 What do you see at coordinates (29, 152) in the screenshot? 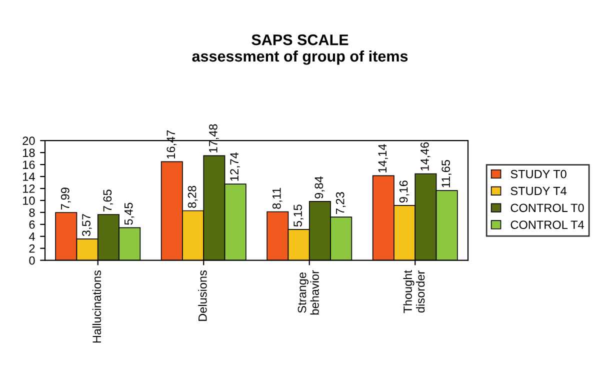
I see `y-tick-label: 18` at bounding box center [29, 152].